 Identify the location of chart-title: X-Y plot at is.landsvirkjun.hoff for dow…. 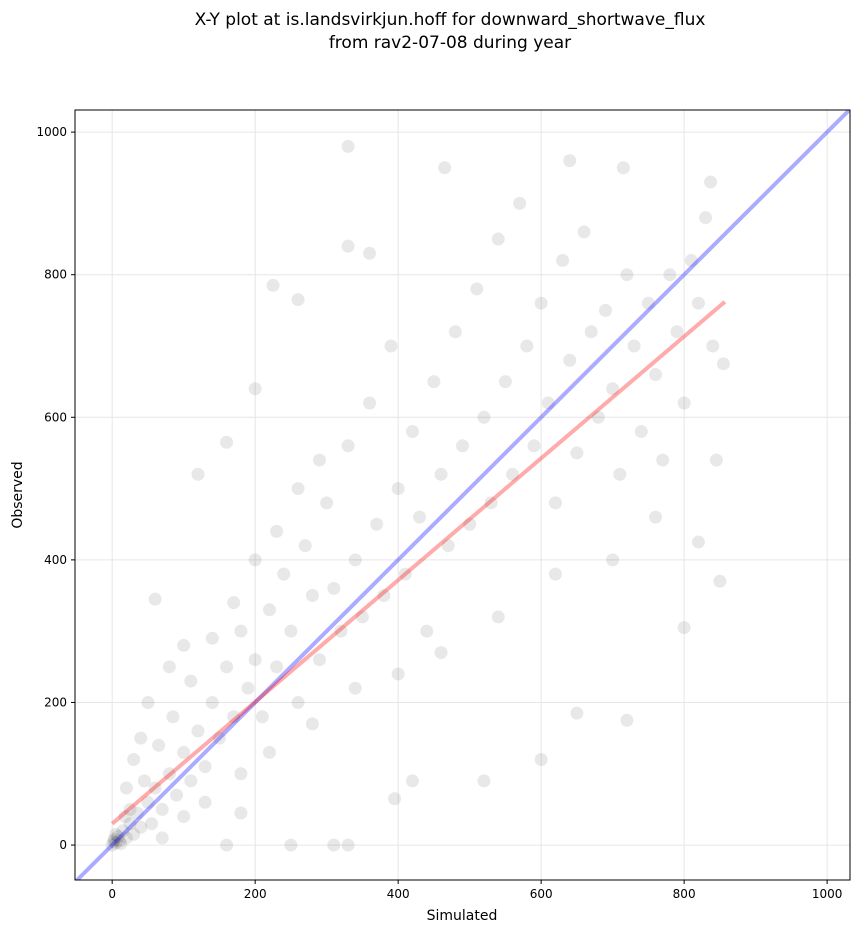
(450, 20).